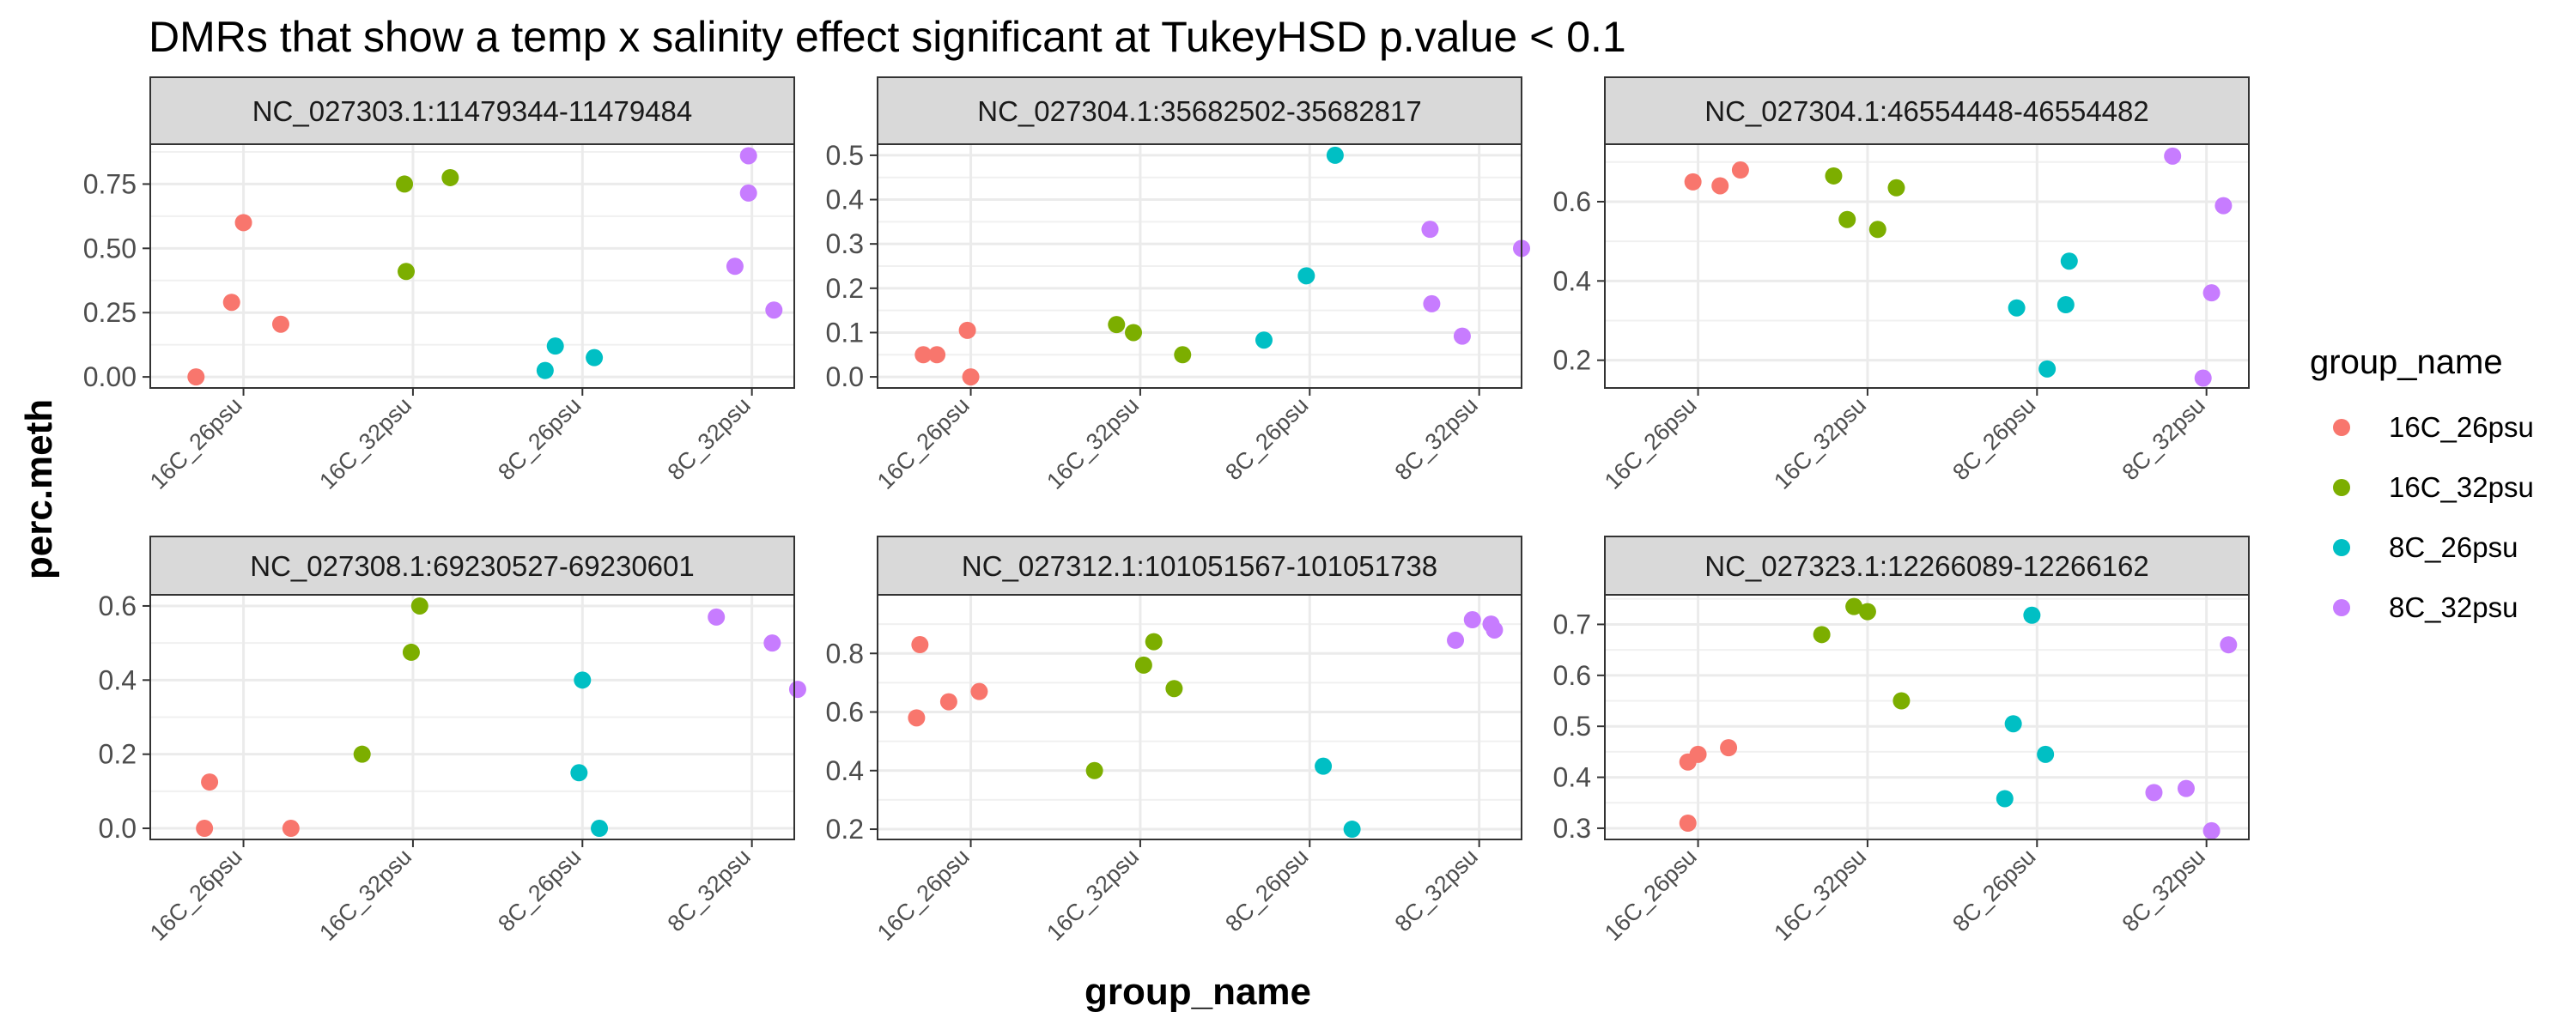  I want to click on facet-strip-title: NC_027303.1:11479344-11479484, so click(472, 111).